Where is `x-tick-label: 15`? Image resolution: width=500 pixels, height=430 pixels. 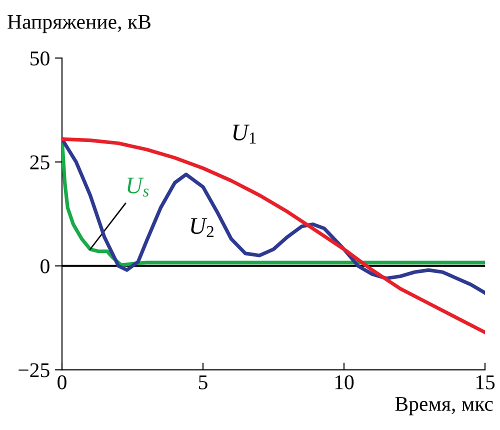 x-tick-label: 15 is located at coordinates (485, 382).